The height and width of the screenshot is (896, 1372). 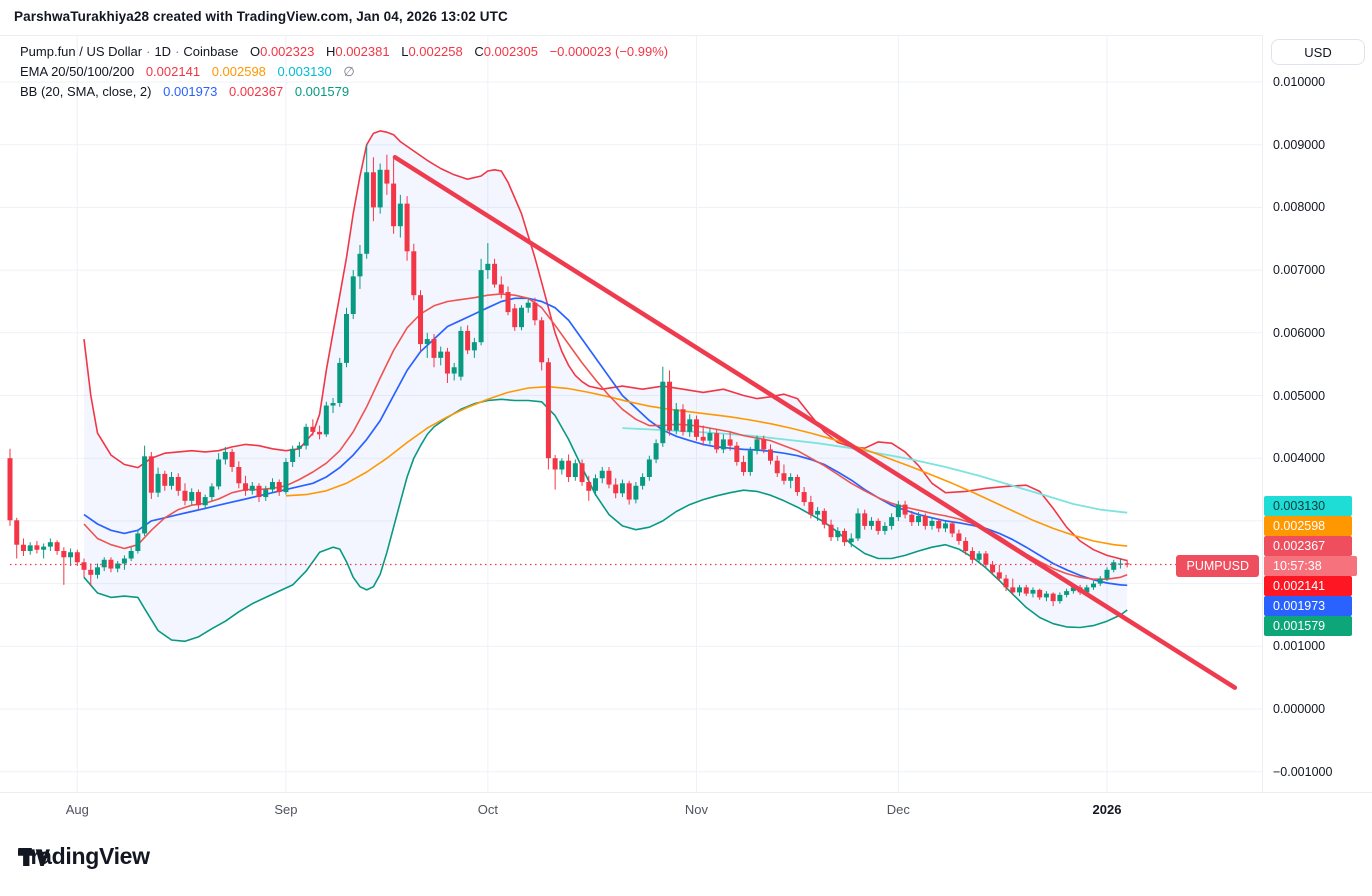 I want to click on close-value: 0.002305, so click(x=510, y=51).